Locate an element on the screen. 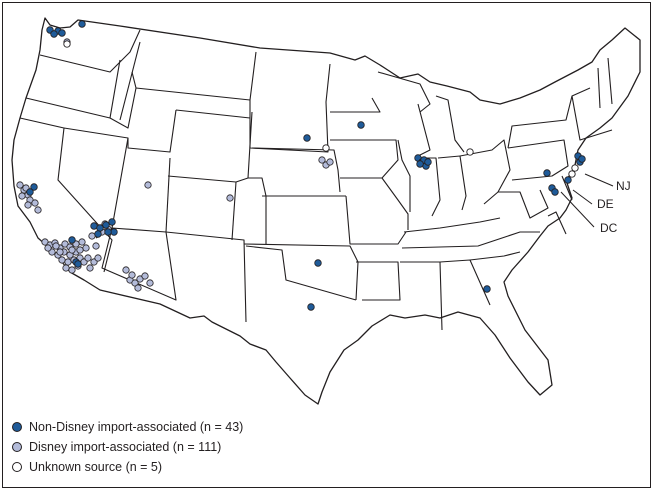  legend-item-disney: Disney import-associated (n = 111) is located at coordinates (127, 447).